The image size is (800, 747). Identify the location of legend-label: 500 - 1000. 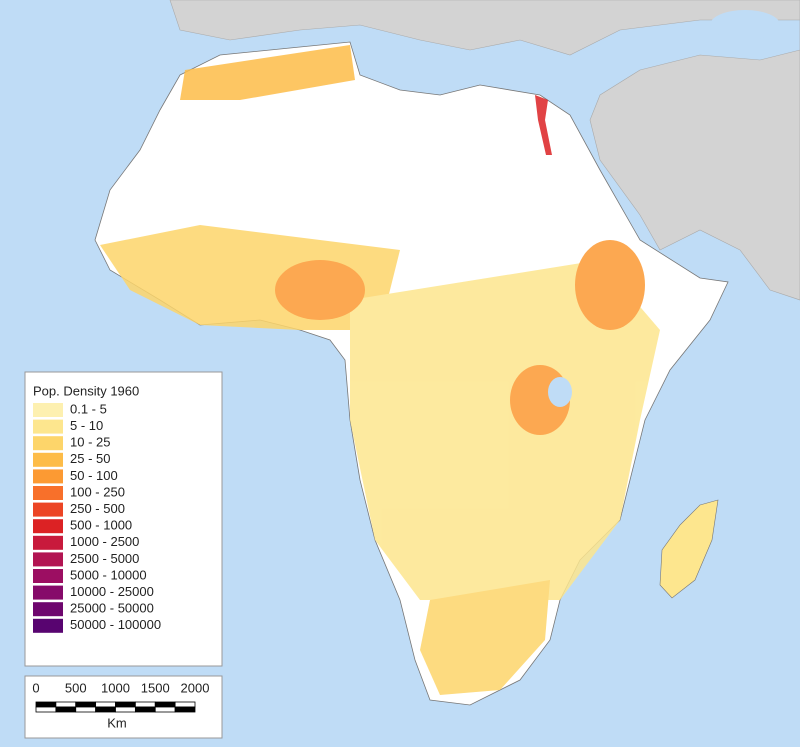
(101, 525).